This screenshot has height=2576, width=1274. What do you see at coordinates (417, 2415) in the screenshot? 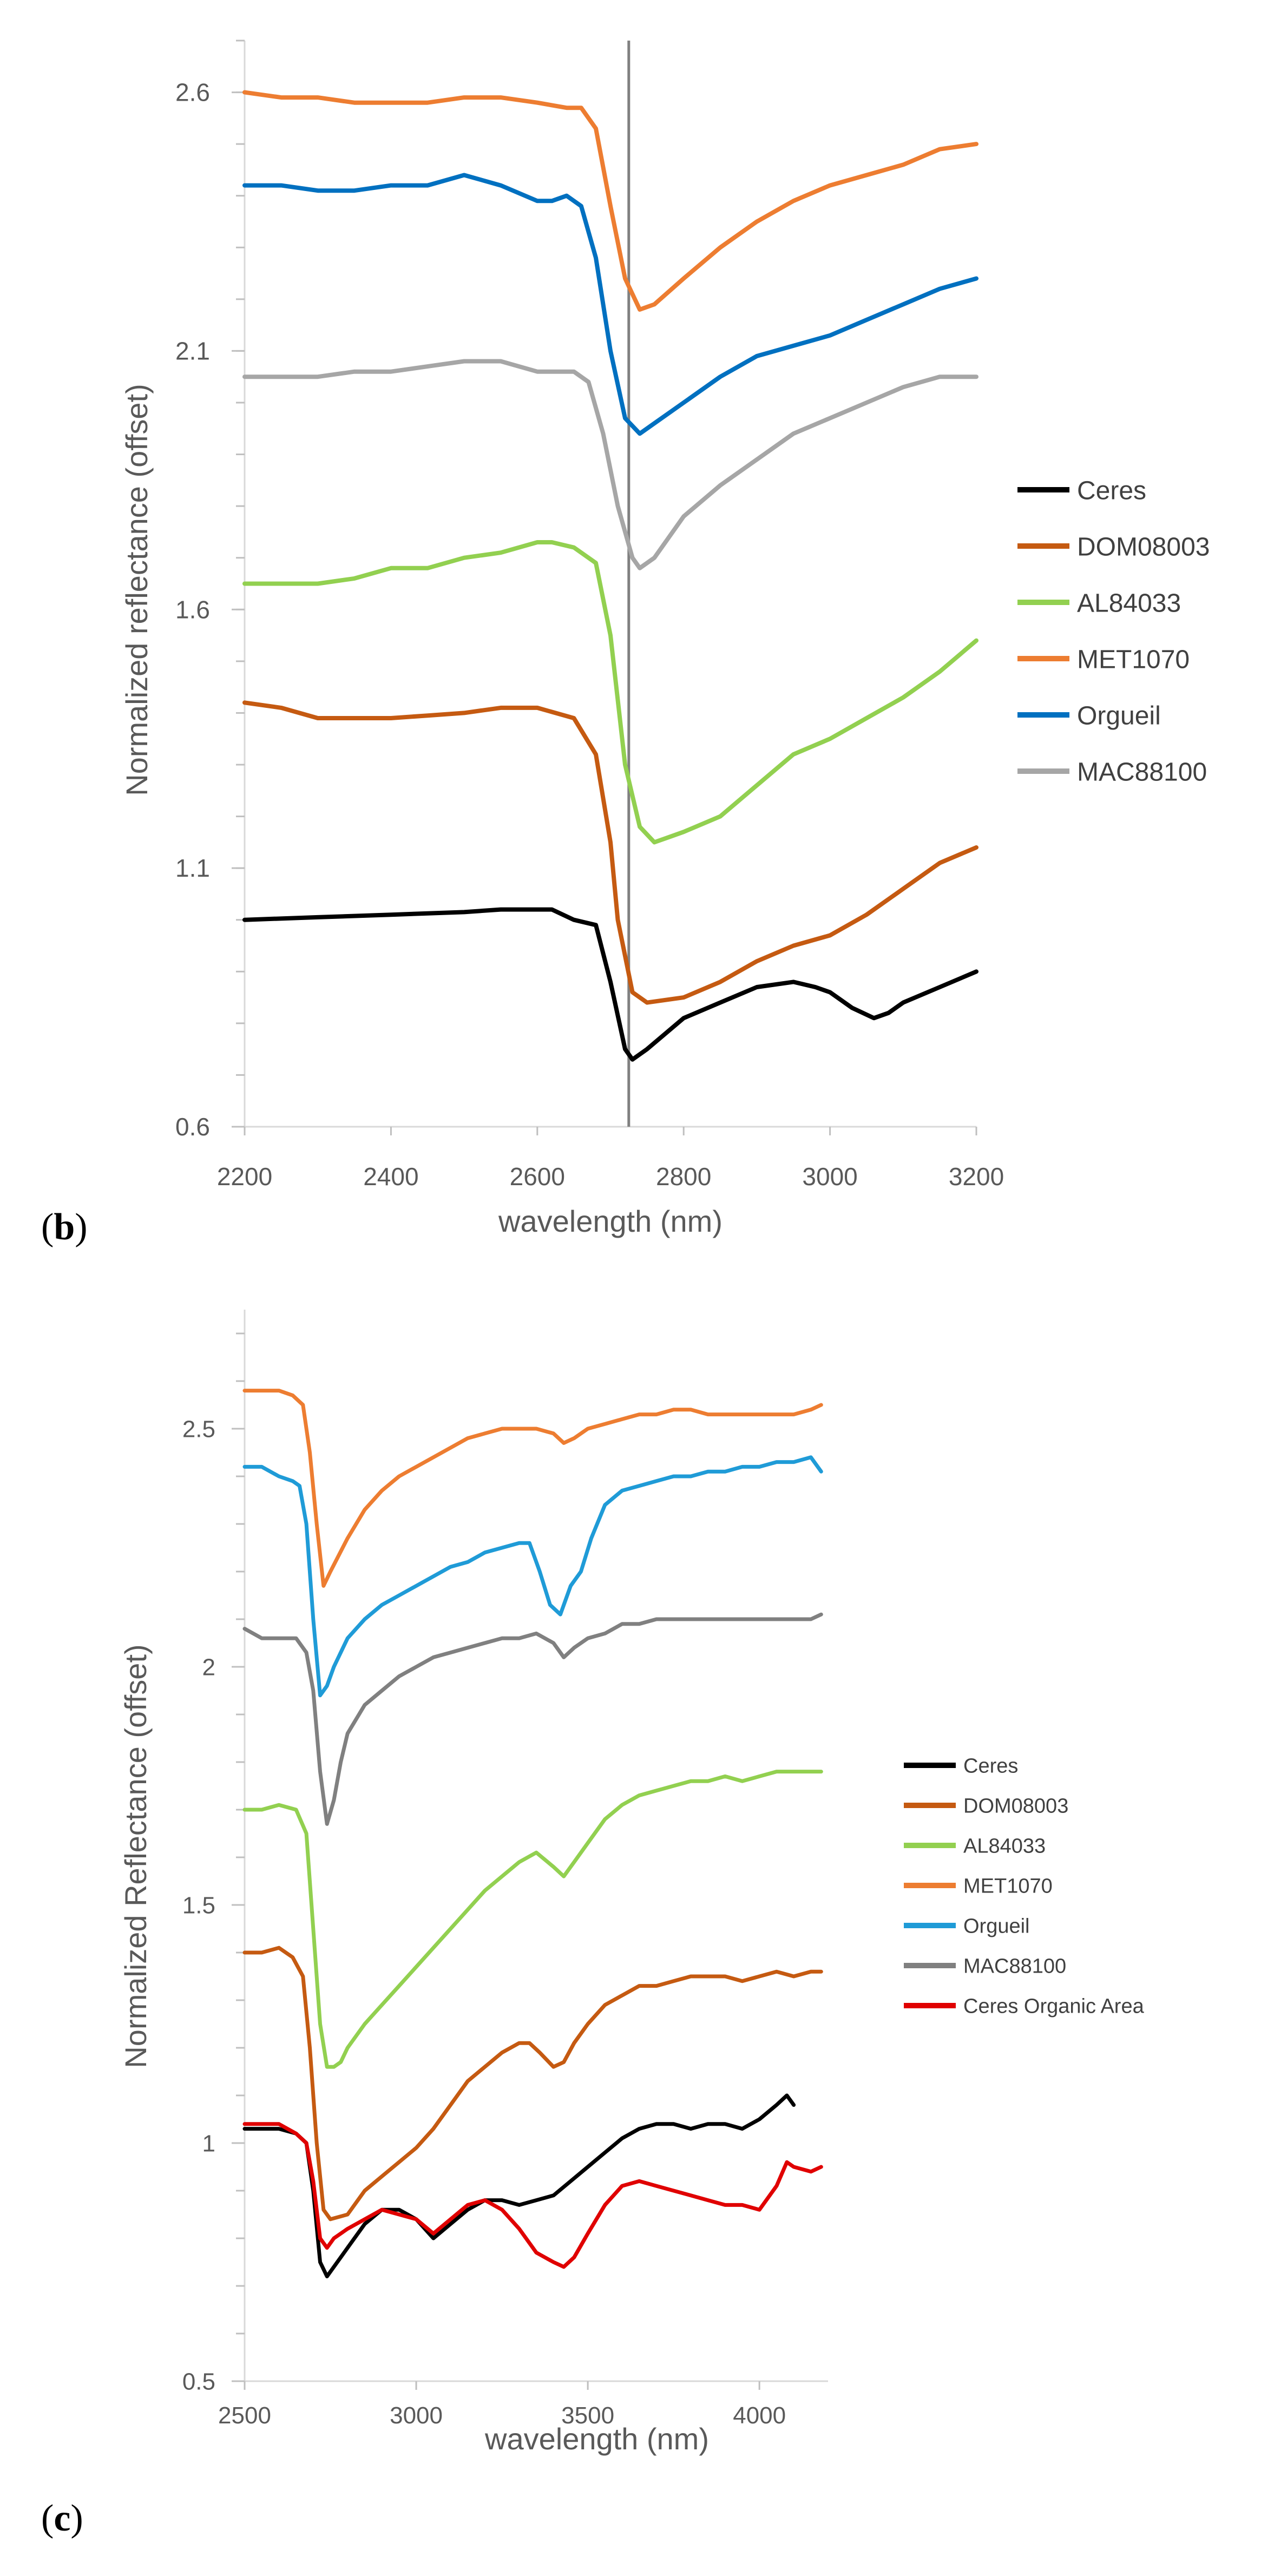
I see `chart-c-x-tick-label: 3000` at bounding box center [417, 2415].